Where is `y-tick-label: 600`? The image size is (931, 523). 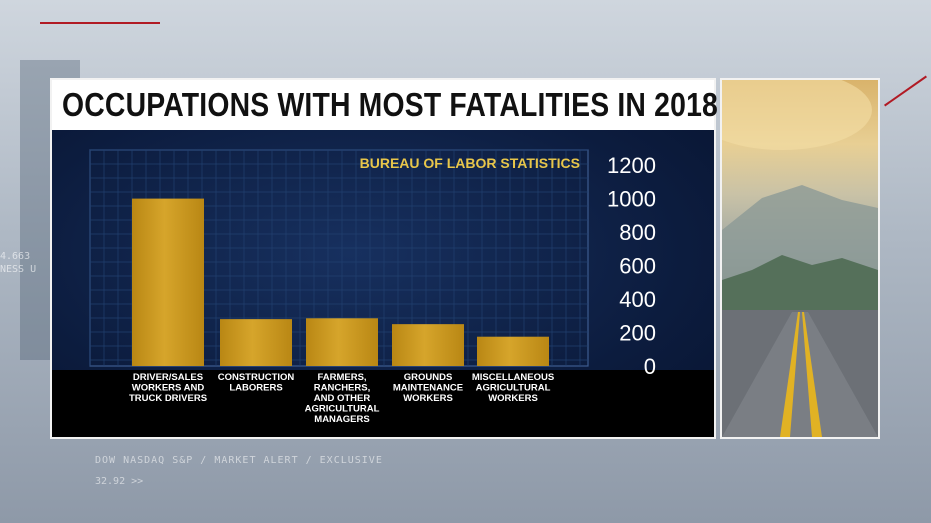 y-tick-label: 600 is located at coordinates (637, 266).